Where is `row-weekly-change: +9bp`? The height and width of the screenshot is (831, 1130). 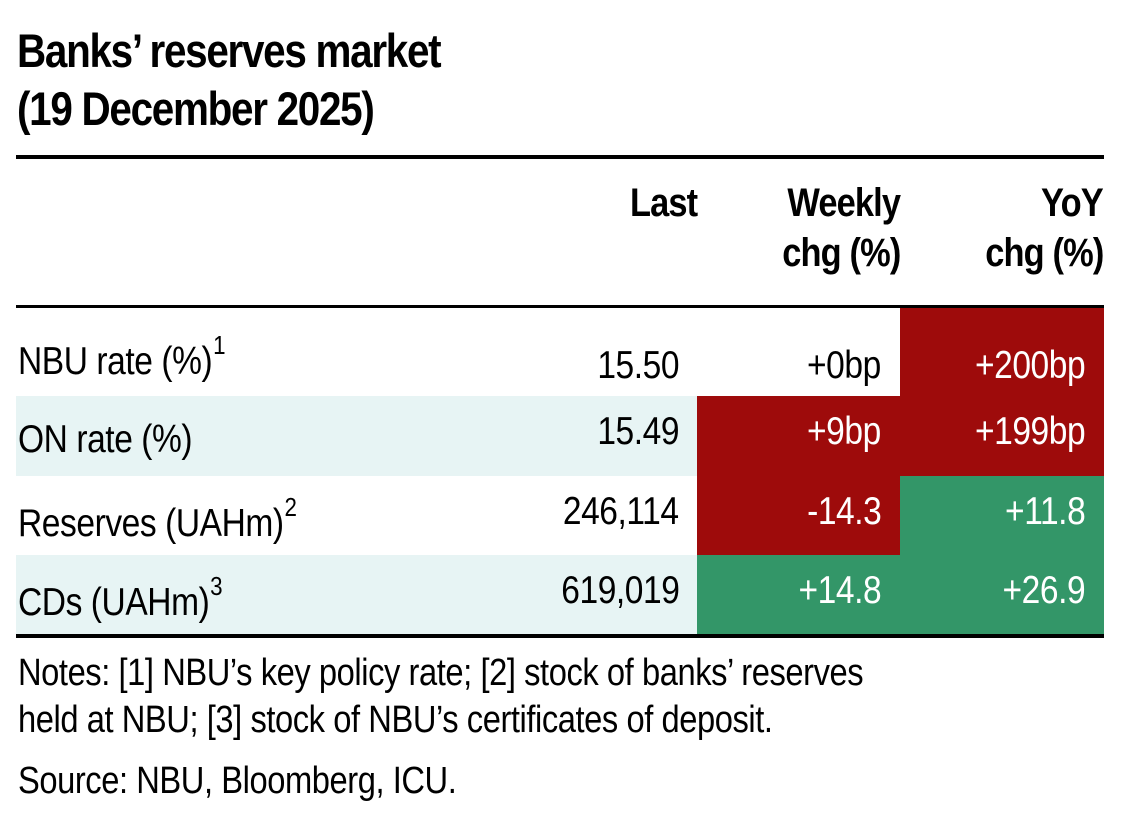 row-weekly-change: +9bp is located at coordinates (798, 436).